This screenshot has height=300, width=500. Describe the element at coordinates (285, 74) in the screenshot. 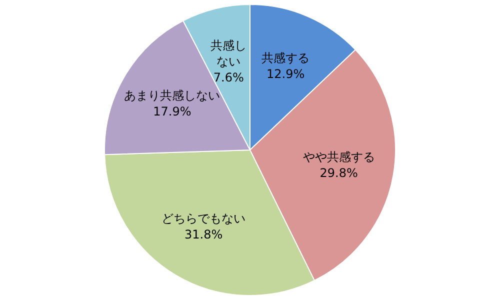

I see `data-label: 12.9%` at that location.